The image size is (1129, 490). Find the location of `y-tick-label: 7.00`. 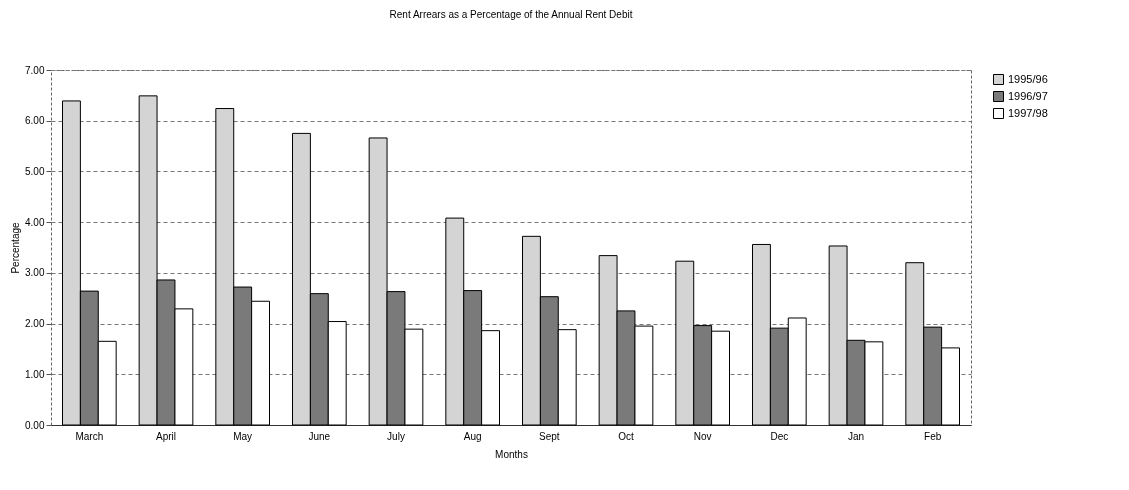

y-tick-label: 7.00 is located at coordinates (35, 70).